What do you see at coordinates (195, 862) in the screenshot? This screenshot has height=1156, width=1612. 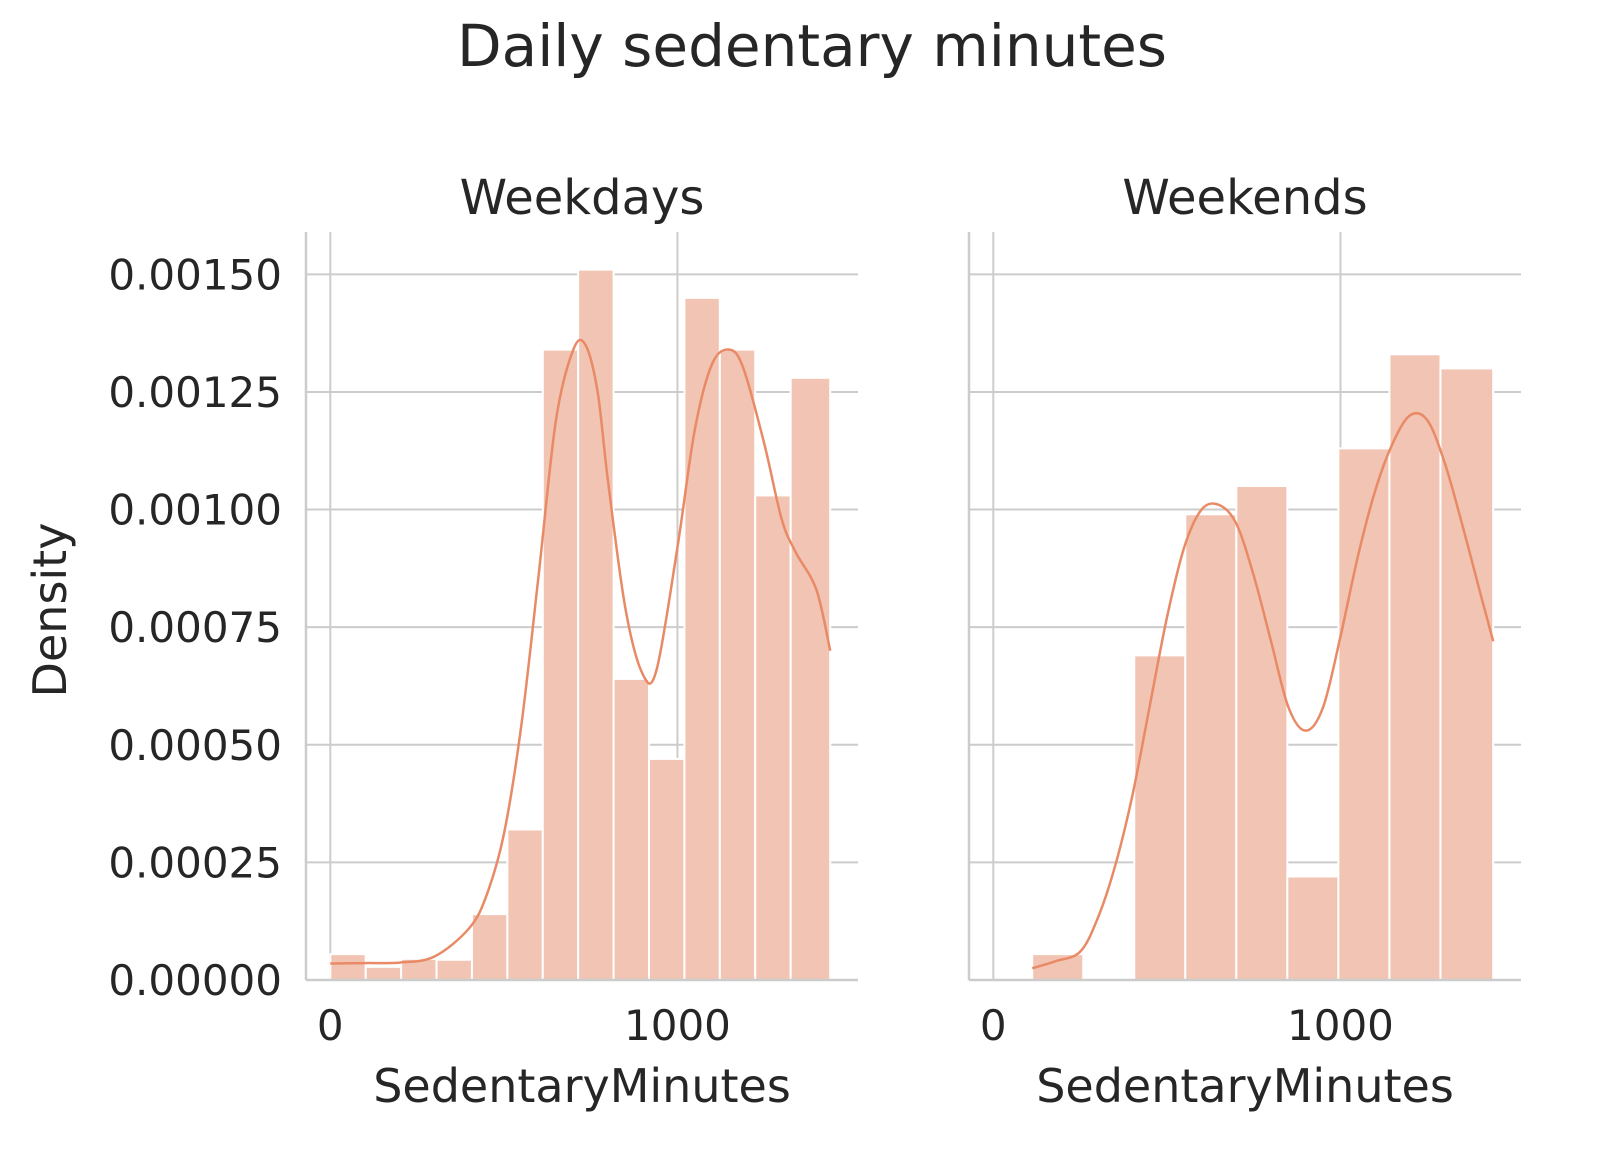 I see `y-tick-label: 0.00025` at bounding box center [195, 862].